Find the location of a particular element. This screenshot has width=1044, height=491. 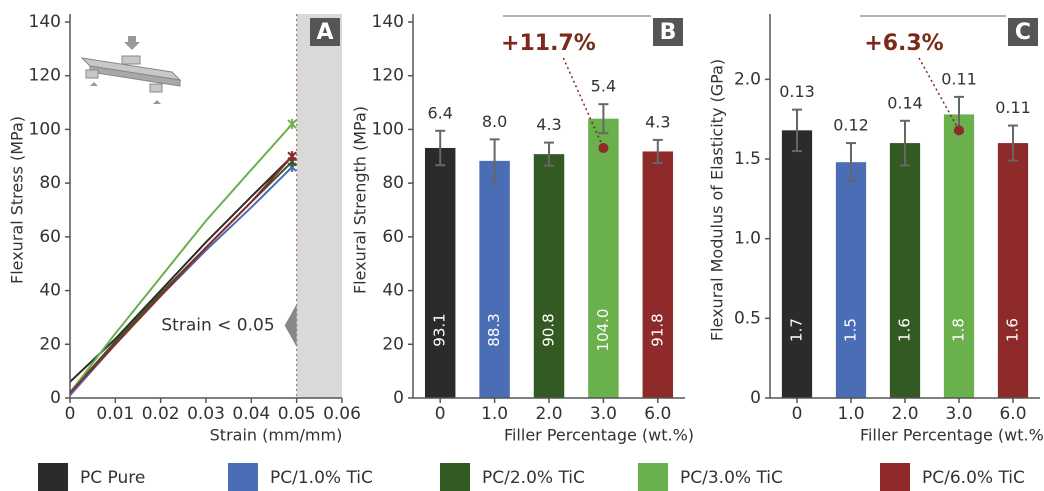

threshold-pointer is located at coordinates (290, 325).